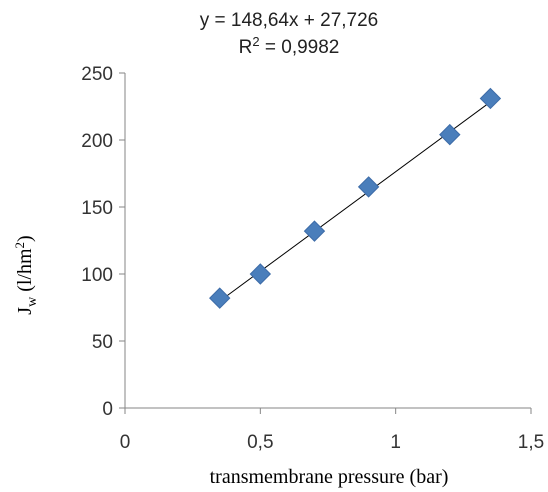  I want to click on y-tick-label: 50, so click(102, 342).